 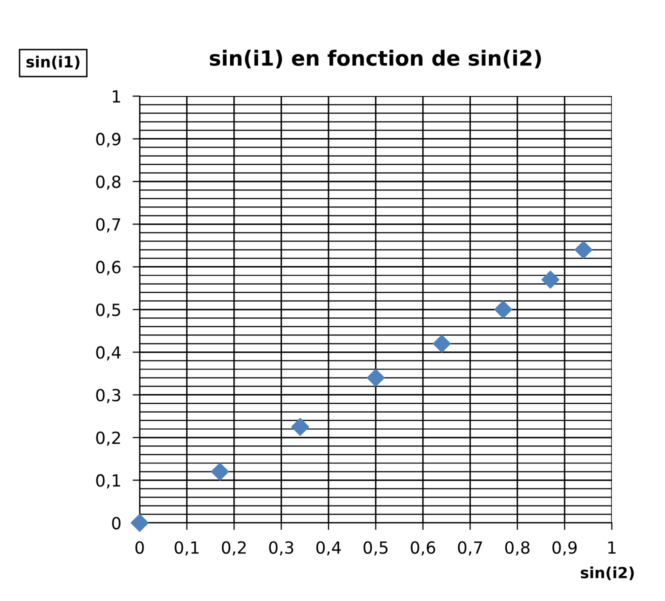 What do you see at coordinates (116, 96) in the screenshot?
I see `y-tick-label: 1` at bounding box center [116, 96].